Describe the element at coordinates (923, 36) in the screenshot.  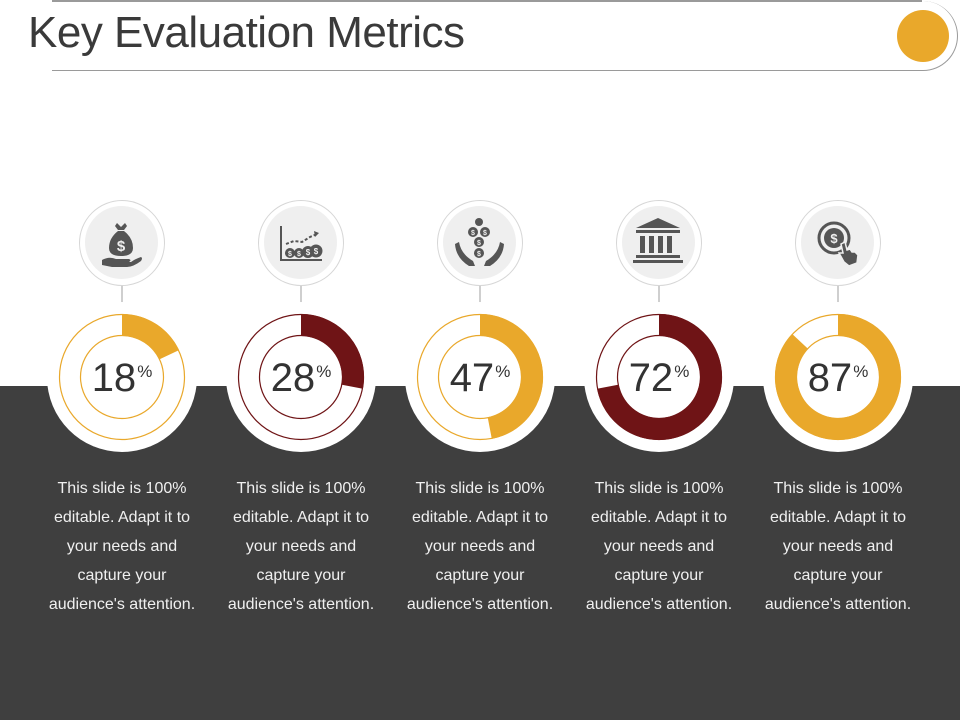
I see `title-accent-dot` at that location.